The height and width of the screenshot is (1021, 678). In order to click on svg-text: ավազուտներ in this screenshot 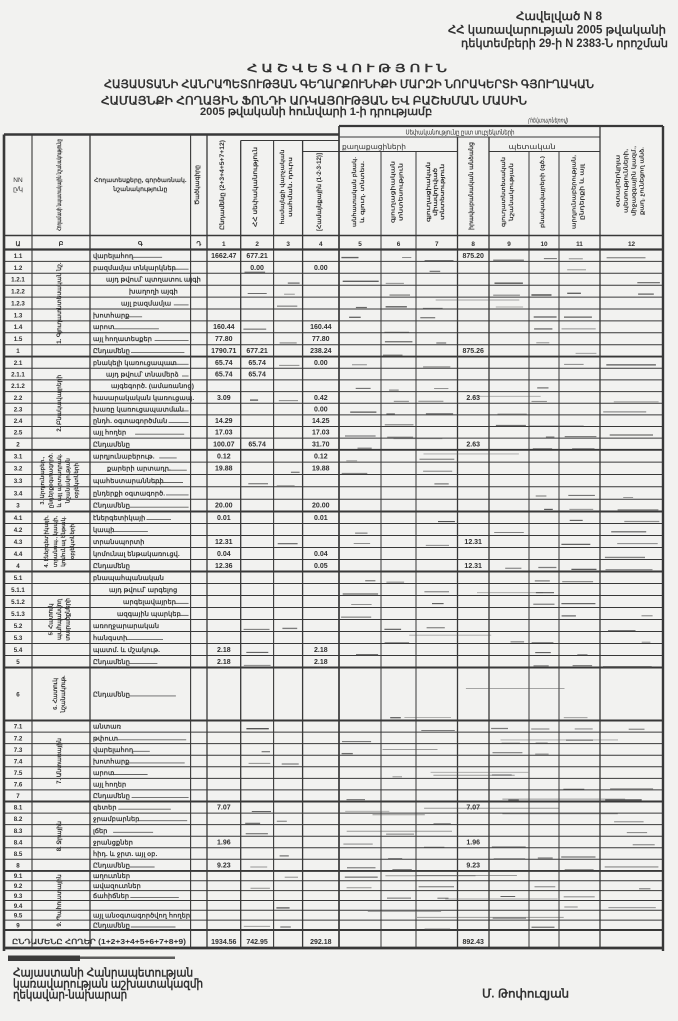, I will do `click(117, 886)`.